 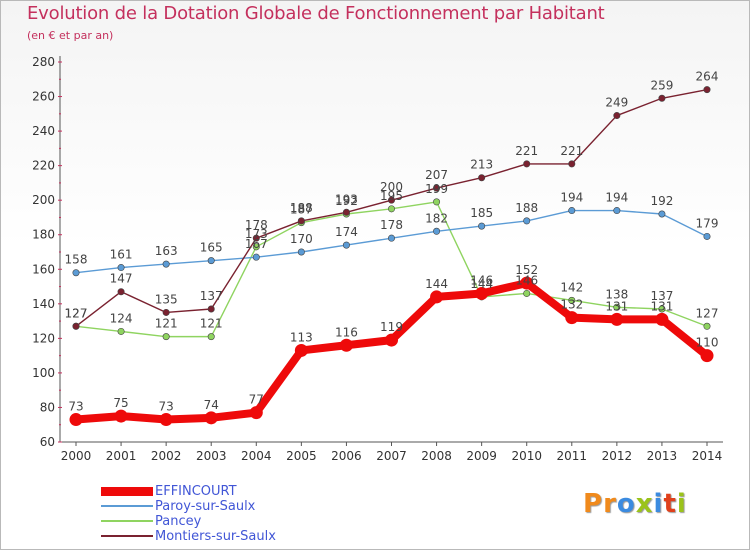 What do you see at coordinates (346, 232) in the screenshot?
I see `data-label: 174` at bounding box center [346, 232].